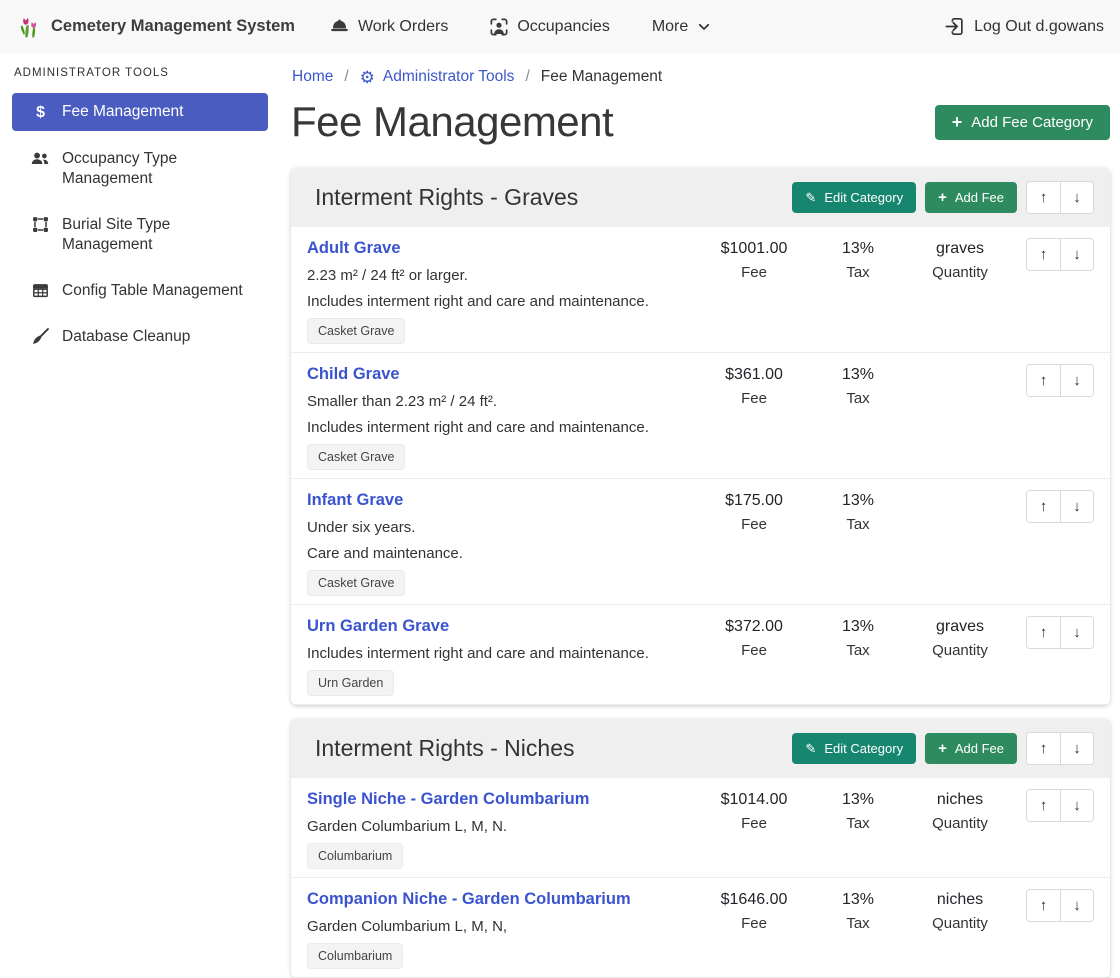  What do you see at coordinates (437, 77) in the screenshot?
I see `breadcrumb-admin-tools-link: ⚙ Administrator Tools` at bounding box center [437, 77].